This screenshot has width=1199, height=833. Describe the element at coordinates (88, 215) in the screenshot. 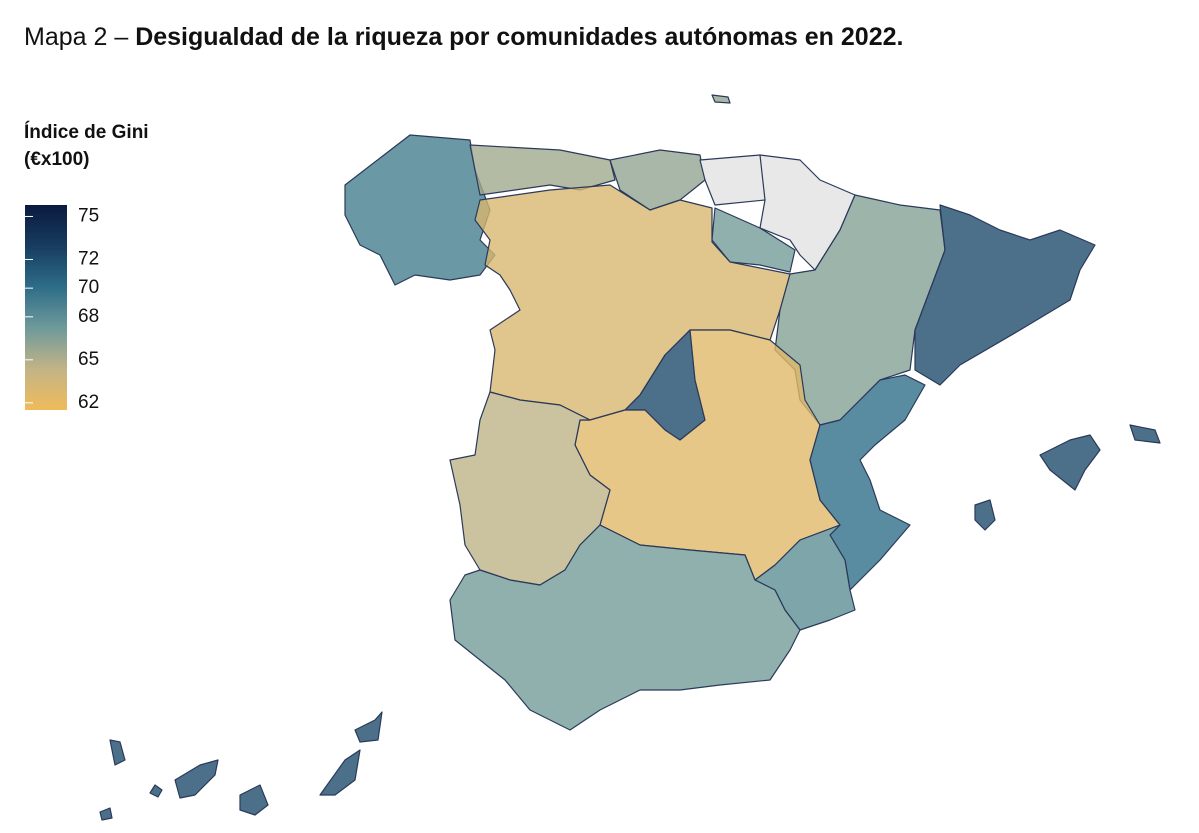

I see `legend-tick-label: 75` at that location.